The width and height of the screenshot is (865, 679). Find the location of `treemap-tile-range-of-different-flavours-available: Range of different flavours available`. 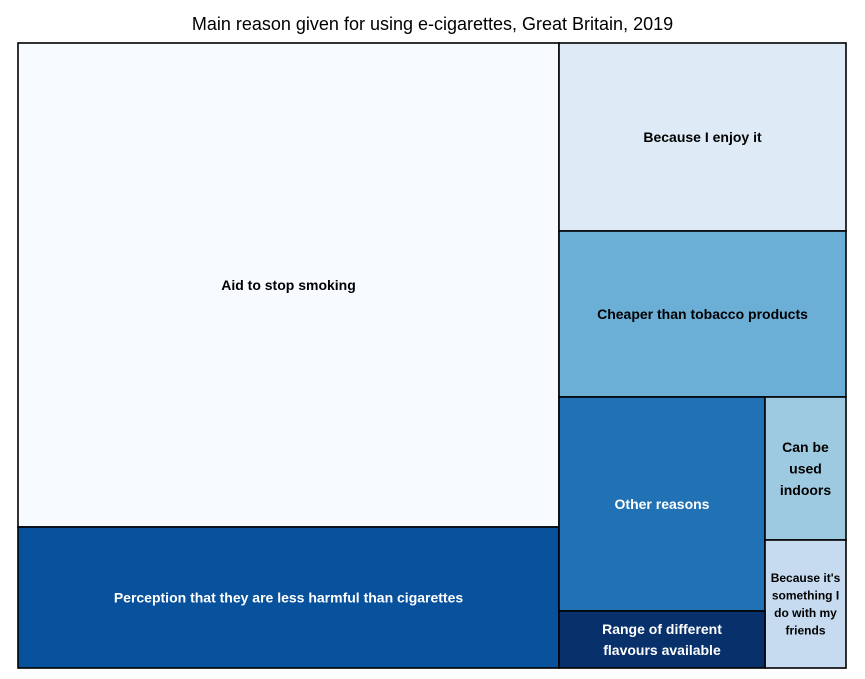

treemap-tile-range-of-different-flavours-available: Range of different flavours available is located at coordinates (662, 639).